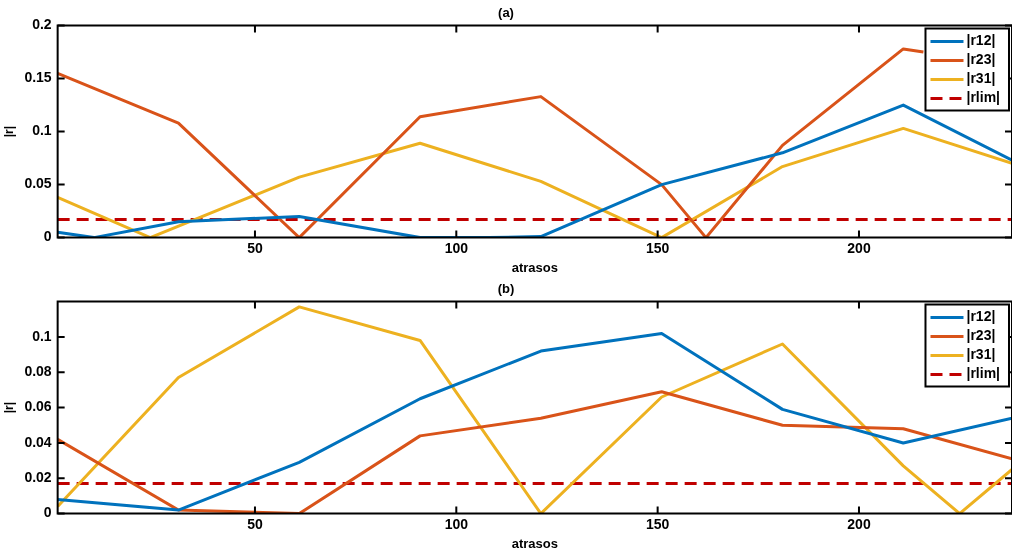 Image resolution: width=1012 pixels, height=552 pixels. What do you see at coordinates (42, 24) in the screenshot?
I see `y-tick-label: 0.2` at bounding box center [42, 24].